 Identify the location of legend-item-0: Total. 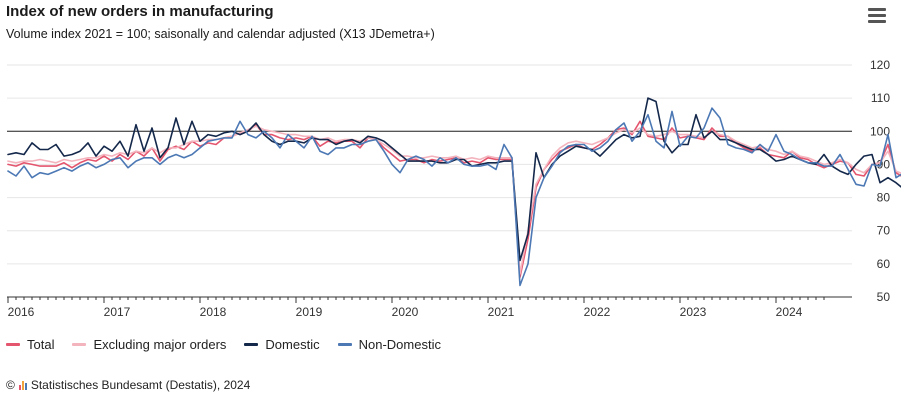
(30, 344).